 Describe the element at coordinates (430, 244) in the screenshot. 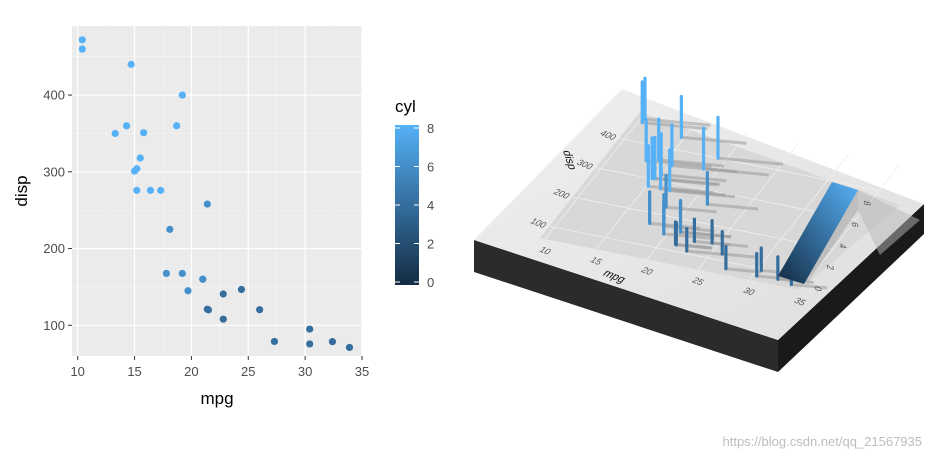

I see `legend-tick-label: 2` at that location.